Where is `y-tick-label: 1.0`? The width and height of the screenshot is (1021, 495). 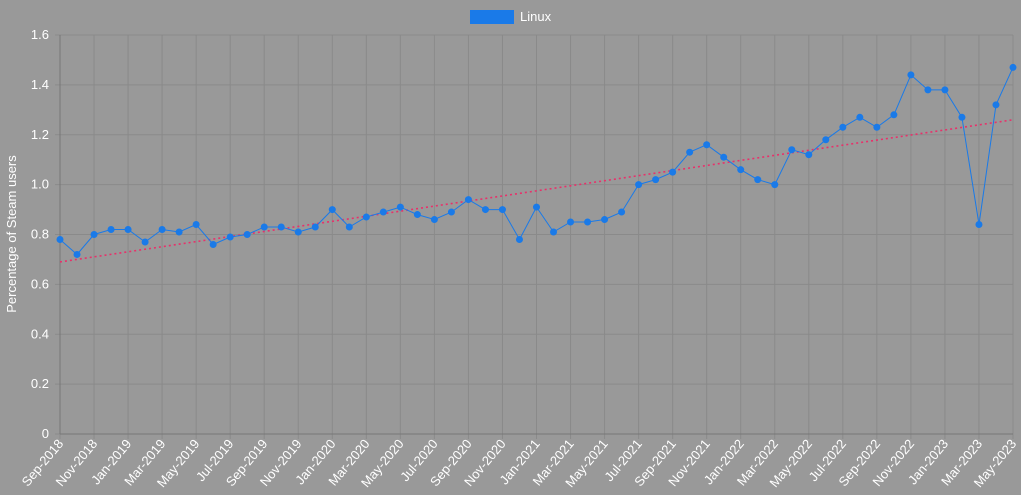
y-tick-label: 1.0 is located at coordinates (40, 184).